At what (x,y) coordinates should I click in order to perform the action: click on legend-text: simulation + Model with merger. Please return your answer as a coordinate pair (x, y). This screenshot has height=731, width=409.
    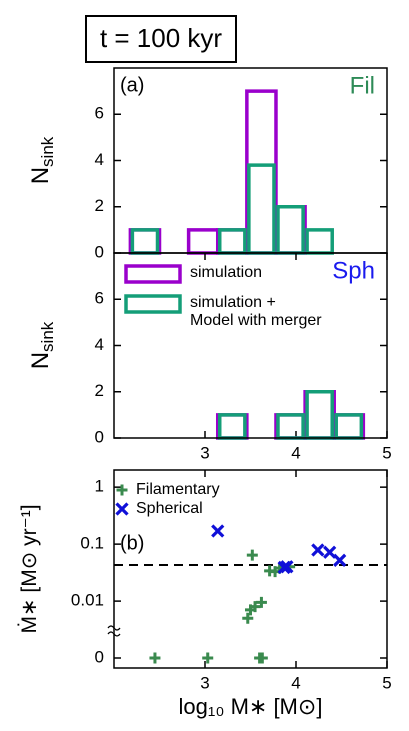
    Looking at the image, I should click on (256, 311).